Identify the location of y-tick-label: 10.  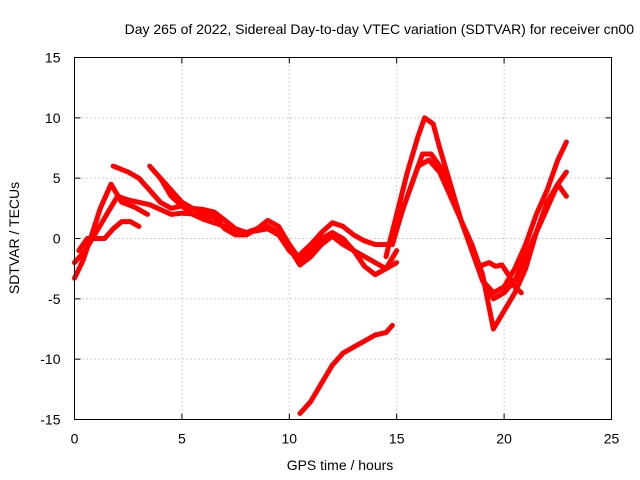
(53, 118).